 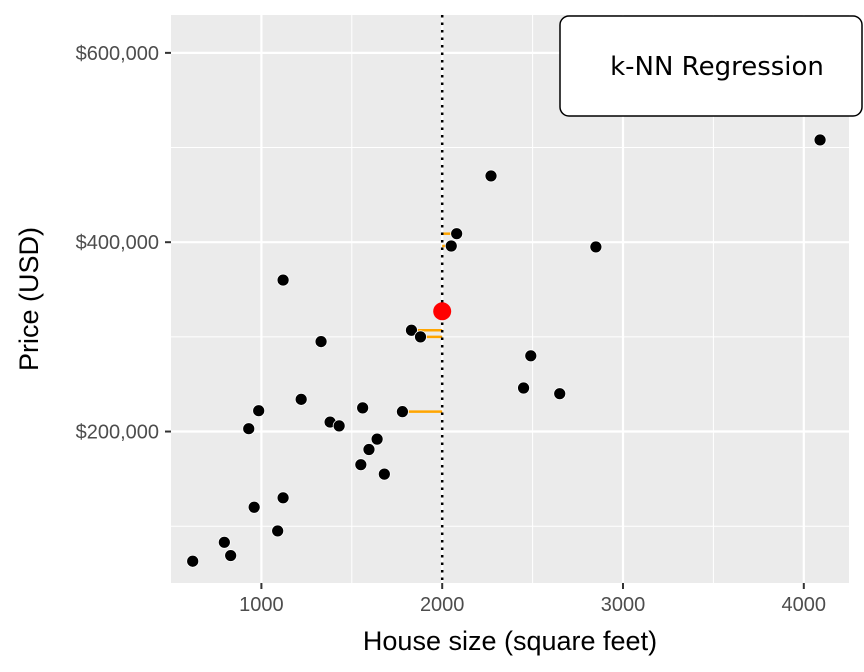 What do you see at coordinates (117, 433) in the screenshot?
I see `y-tick-label: $200,000` at bounding box center [117, 433].